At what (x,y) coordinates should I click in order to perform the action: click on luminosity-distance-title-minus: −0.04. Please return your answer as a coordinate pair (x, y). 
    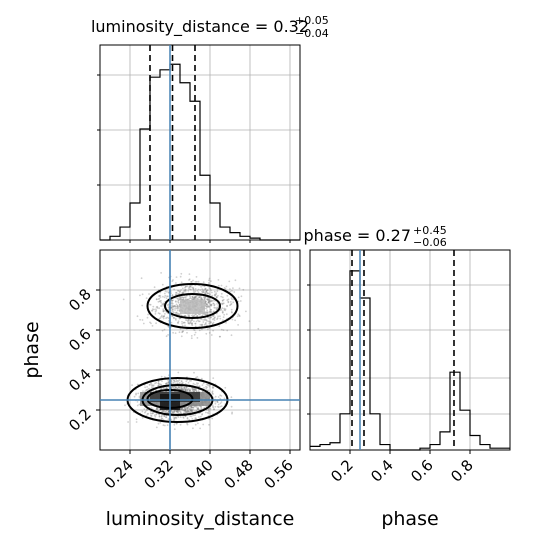
    Looking at the image, I should click on (312, 33).